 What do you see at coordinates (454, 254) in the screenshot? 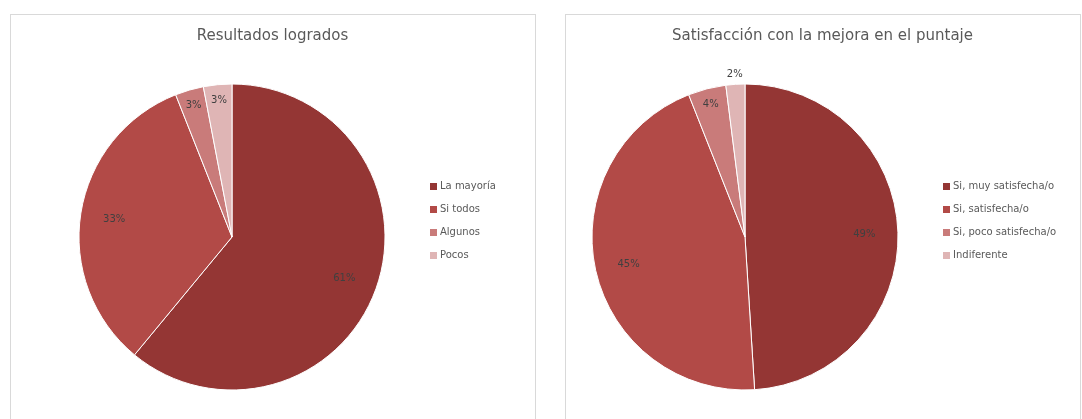
I see `legend-label: Pocos` at bounding box center [454, 254].